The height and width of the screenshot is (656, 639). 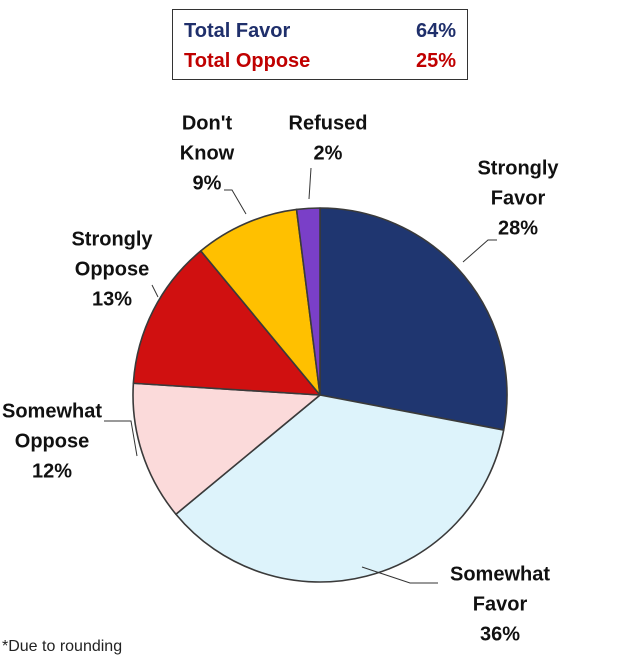 What do you see at coordinates (207, 123) in the screenshot?
I see `slice-category-label-don-t-know: Don't` at bounding box center [207, 123].